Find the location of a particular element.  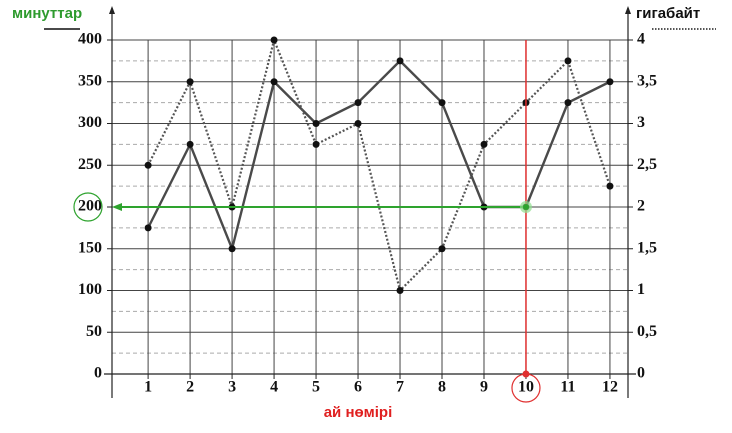

highlight-x-circle is located at coordinates (526, 388).